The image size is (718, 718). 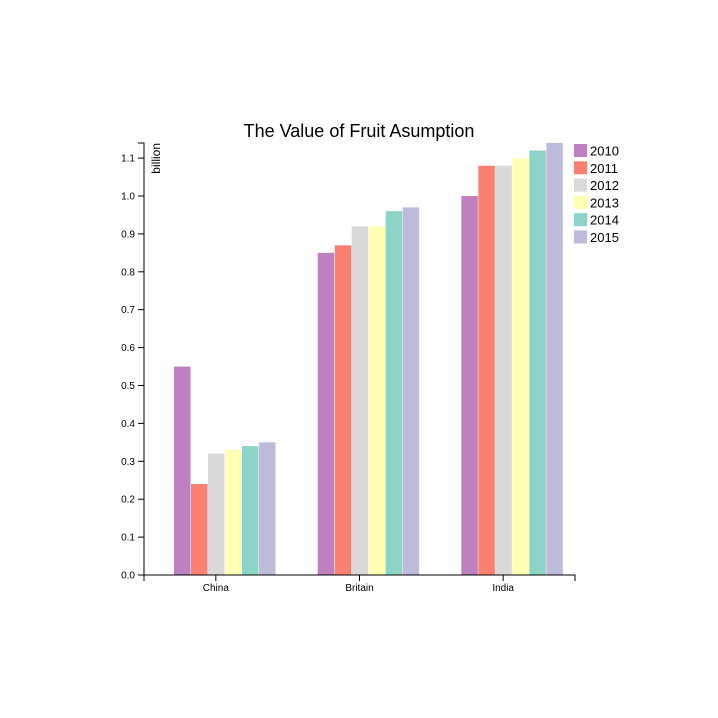 What do you see at coordinates (128, 462) in the screenshot?
I see `y-tick-label: 0.3` at bounding box center [128, 462].